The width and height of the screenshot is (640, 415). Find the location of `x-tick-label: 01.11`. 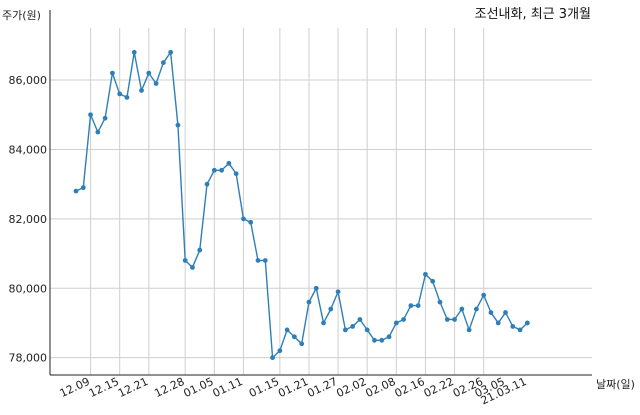

x-tick-label: 01.11 is located at coordinates (228, 387).